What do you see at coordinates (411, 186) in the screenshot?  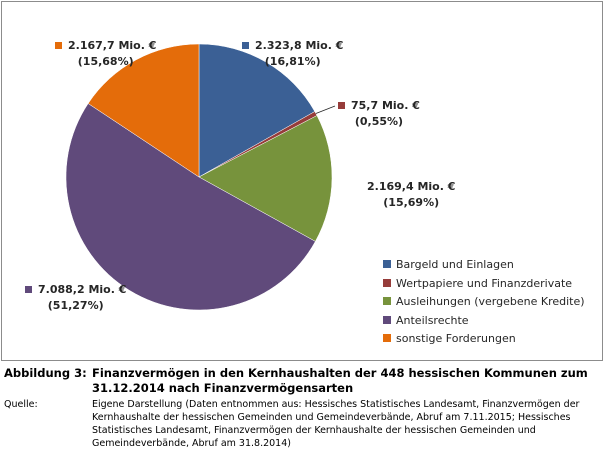 I see `value-label: 2.169,4 Mio. €` at bounding box center [411, 186].